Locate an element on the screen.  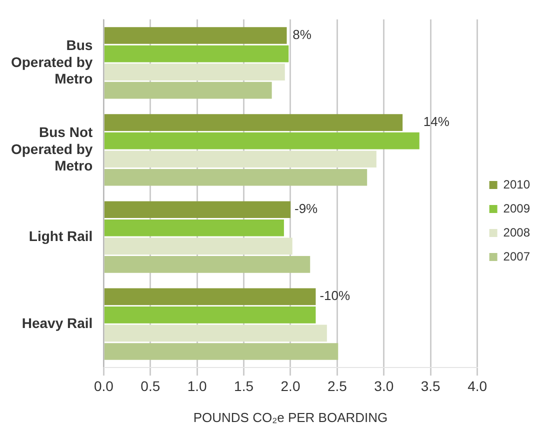
y-tick-label: Light Rail is located at coordinates (60, 236).